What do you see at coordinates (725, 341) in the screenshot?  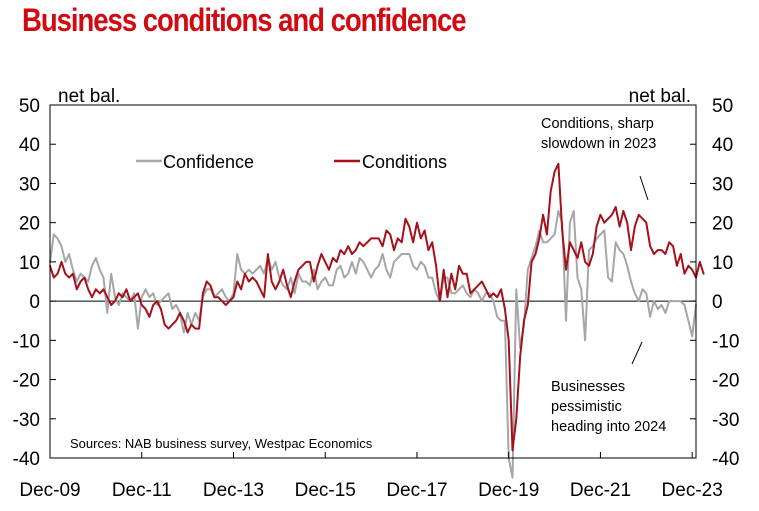 I see `y-tick-label-right: -10` at bounding box center [725, 341].